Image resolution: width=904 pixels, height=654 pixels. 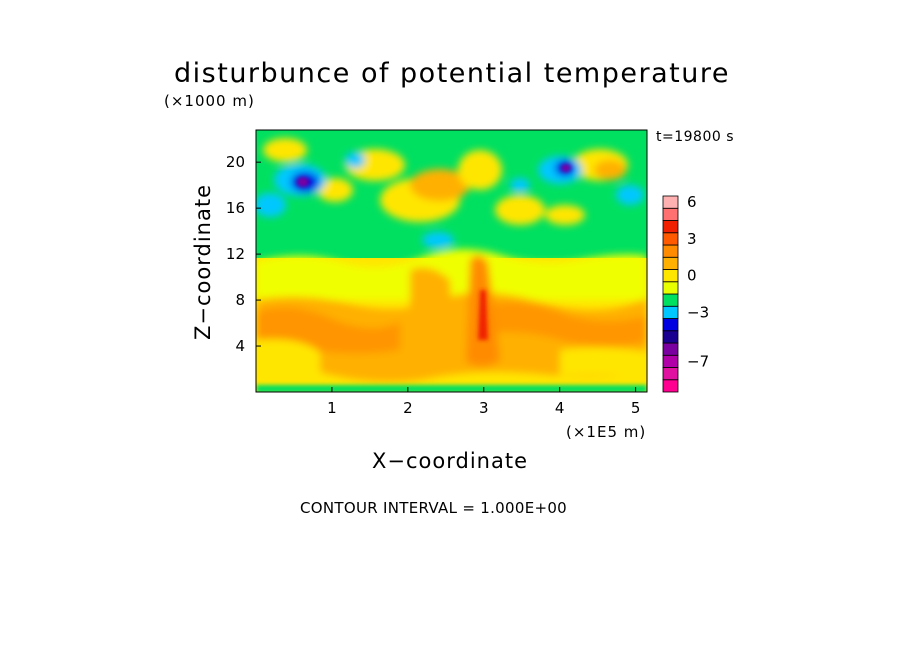 I want to click on contour-interval-label: CONTOUR INTERVAL = 1.000E+00, so click(x=434, y=508).